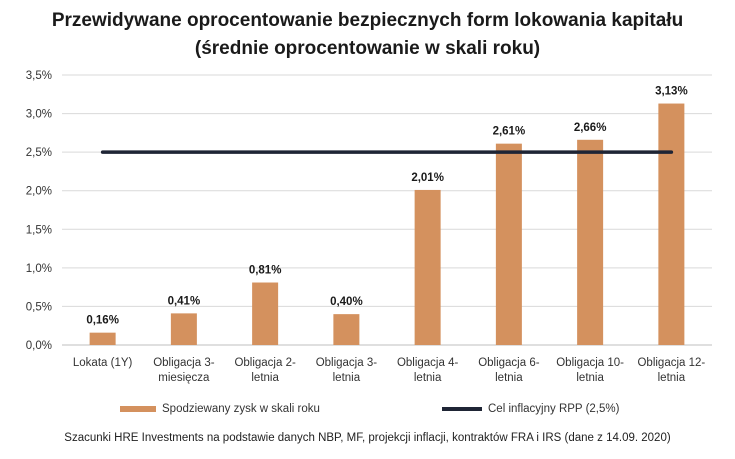 The image size is (735, 459). What do you see at coordinates (671, 363) in the screenshot?
I see `x-tick-label: Obligacja 12-` at bounding box center [671, 363].